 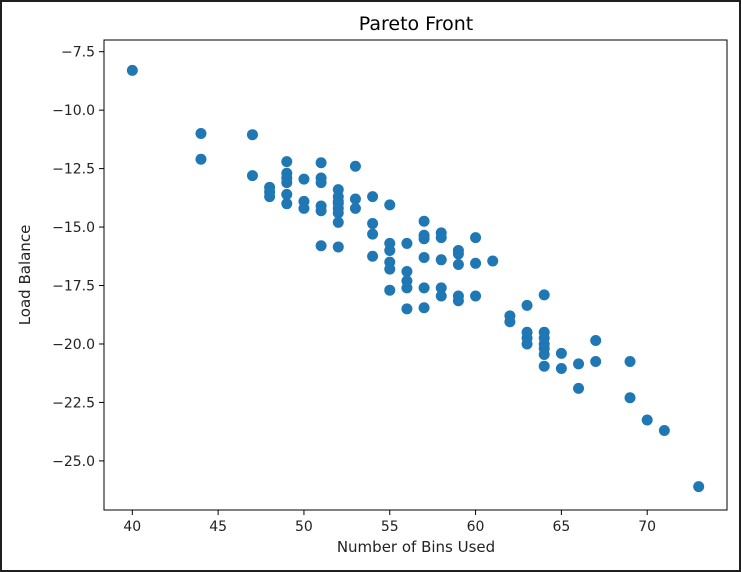 What do you see at coordinates (73, 345) in the screenshot?
I see `y-tick-label: −20.0` at bounding box center [73, 345].